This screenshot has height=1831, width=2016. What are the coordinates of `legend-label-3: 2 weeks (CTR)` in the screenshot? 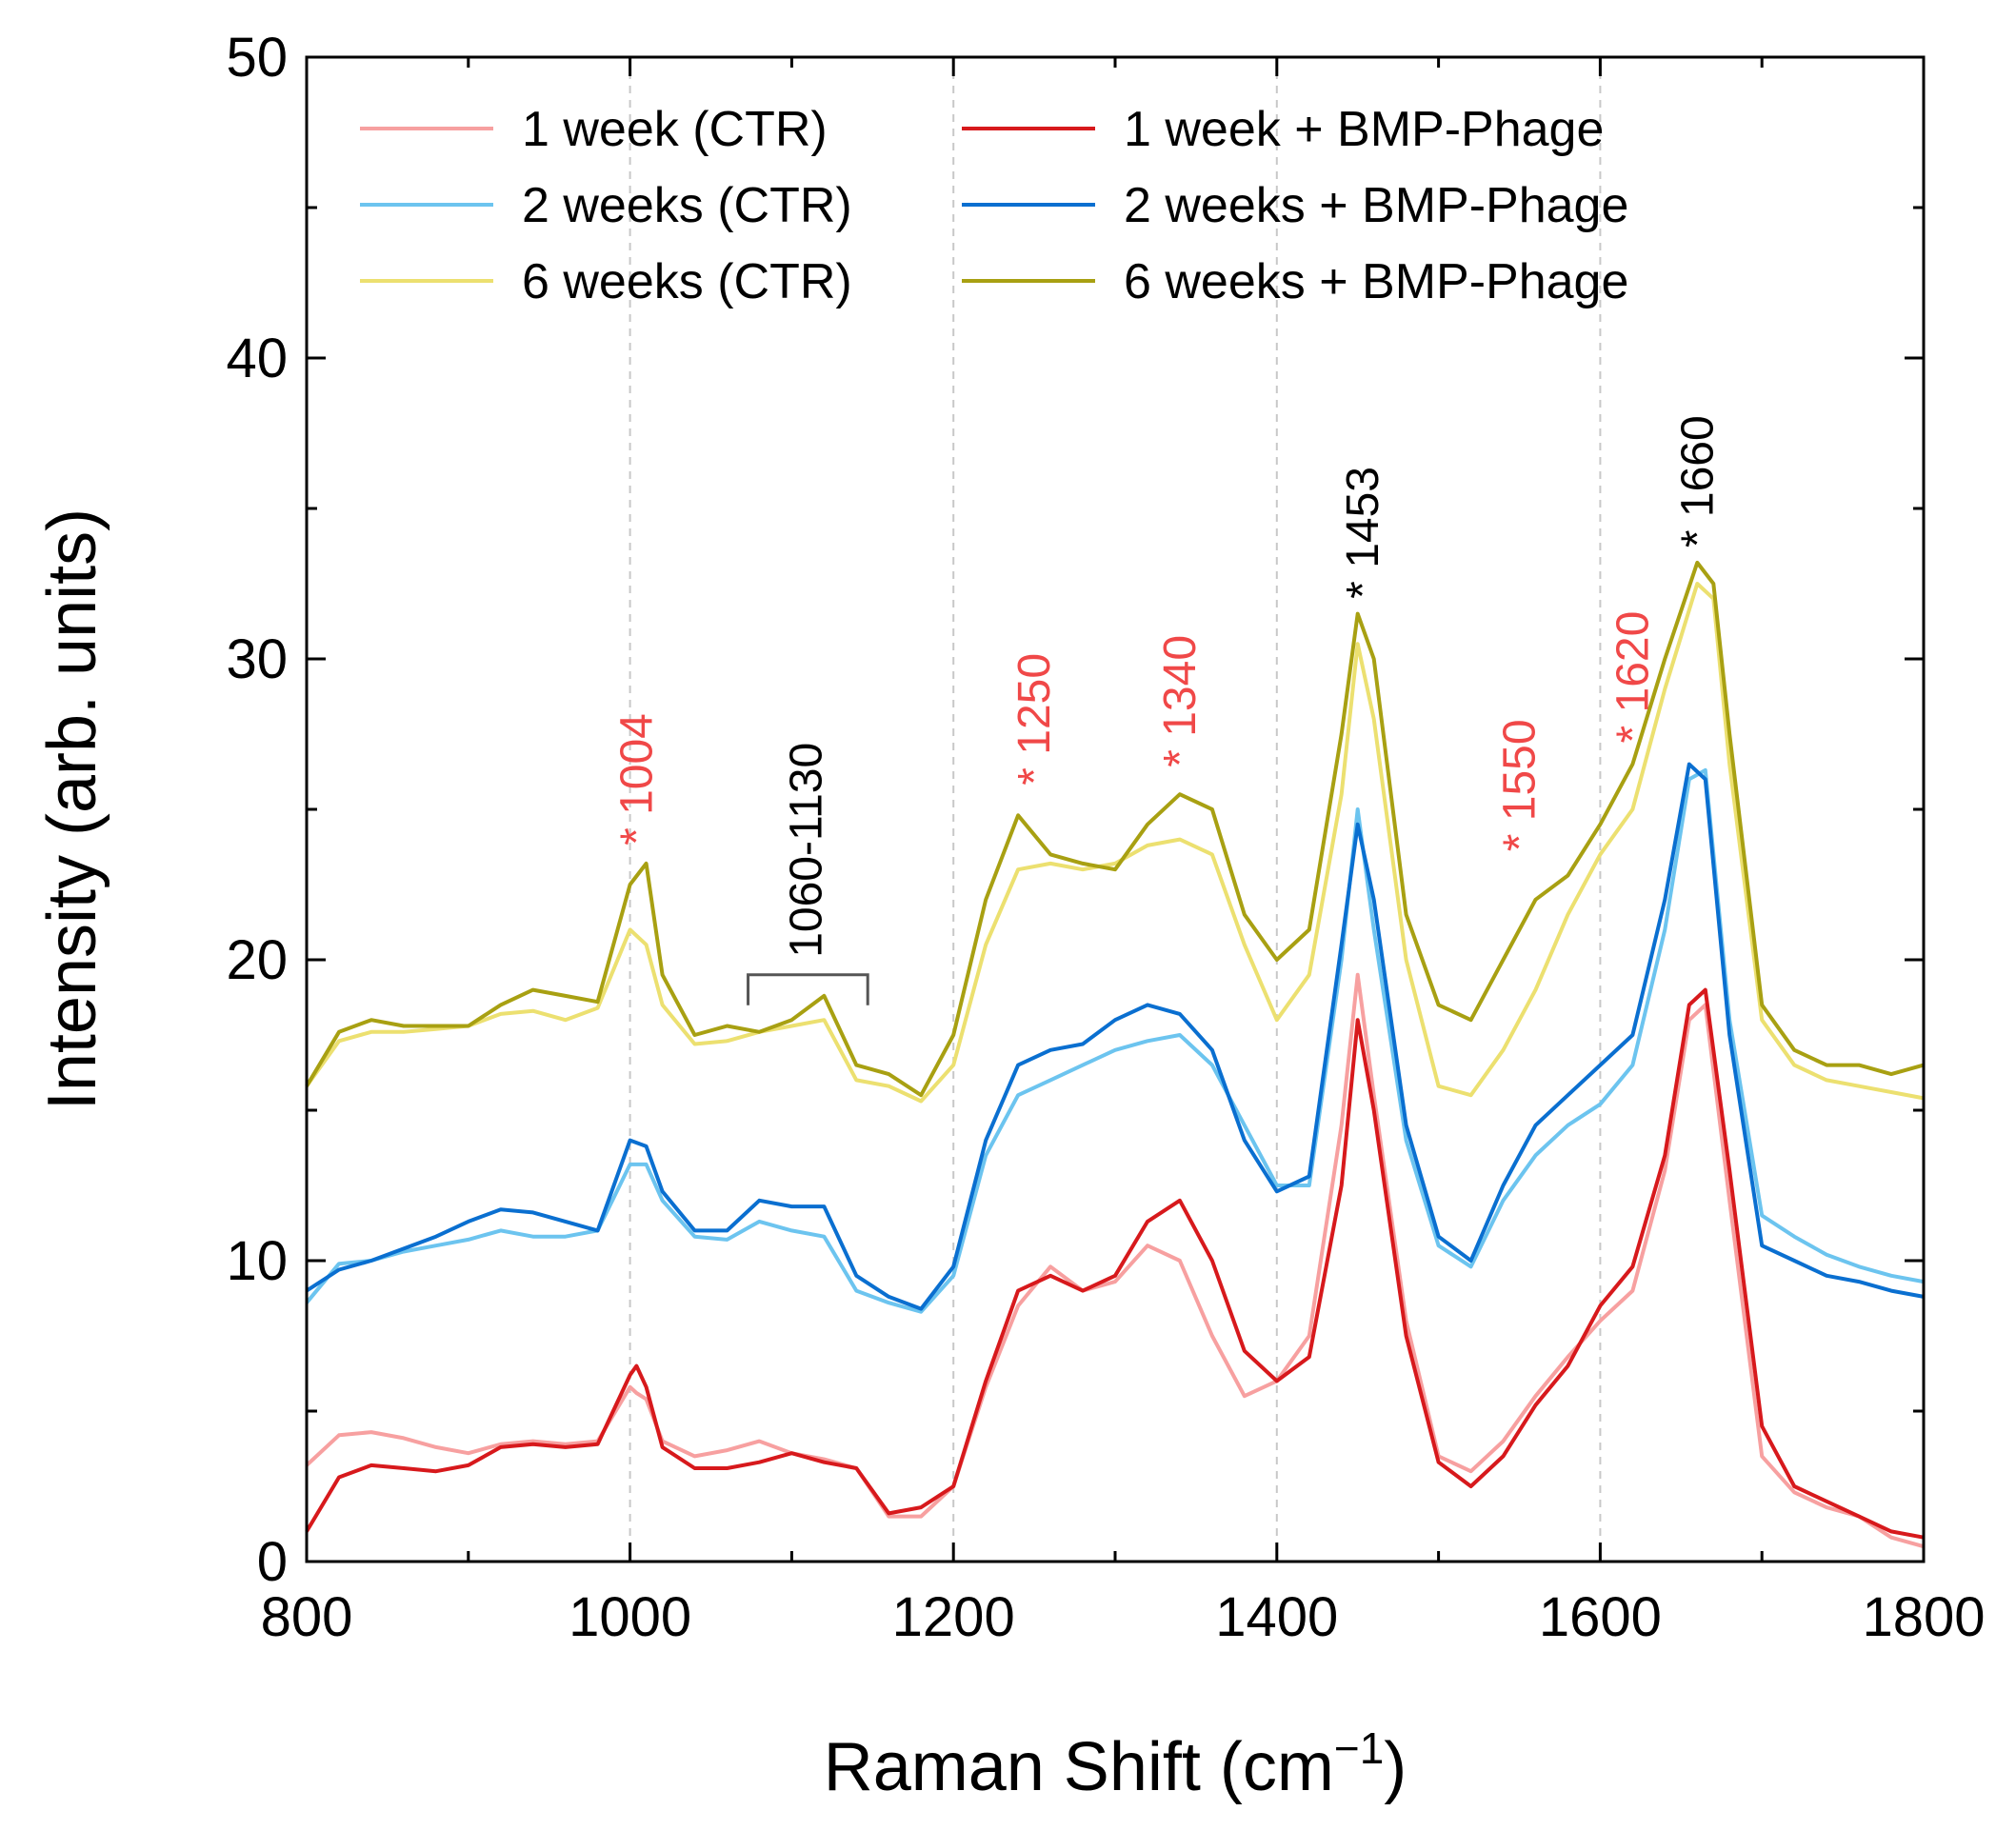 It's located at (687, 205).